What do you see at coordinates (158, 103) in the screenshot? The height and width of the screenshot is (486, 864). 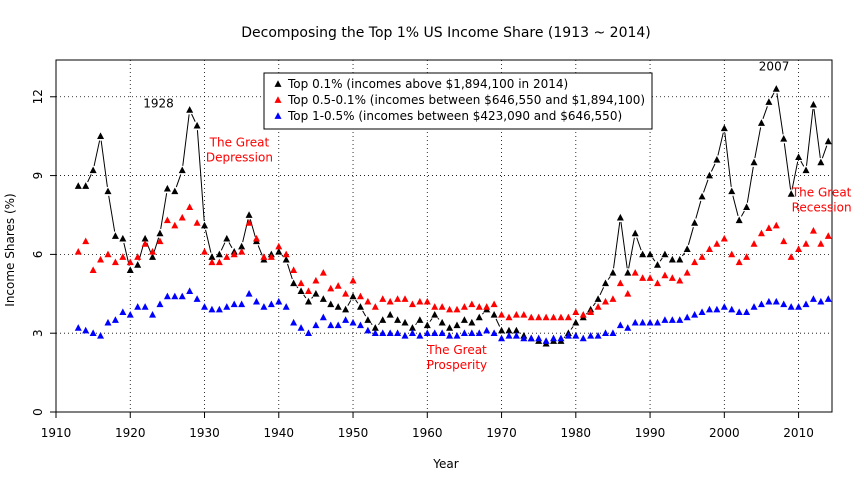 I see `annotation-line: 1928` at bounding box center [158, 103].